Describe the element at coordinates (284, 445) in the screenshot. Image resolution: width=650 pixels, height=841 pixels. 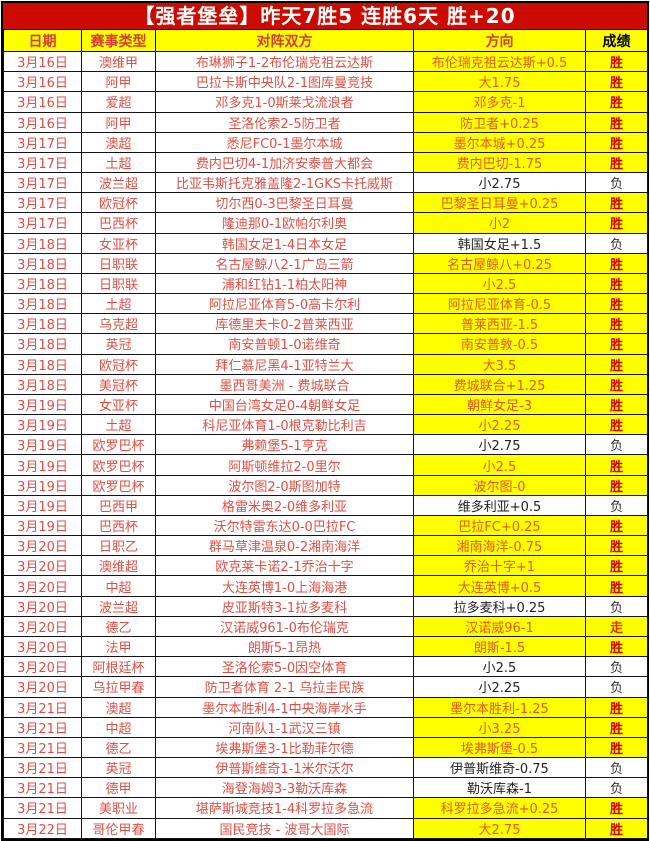
I see `match-cell: 弗赖堡5-1亨克` at that location.